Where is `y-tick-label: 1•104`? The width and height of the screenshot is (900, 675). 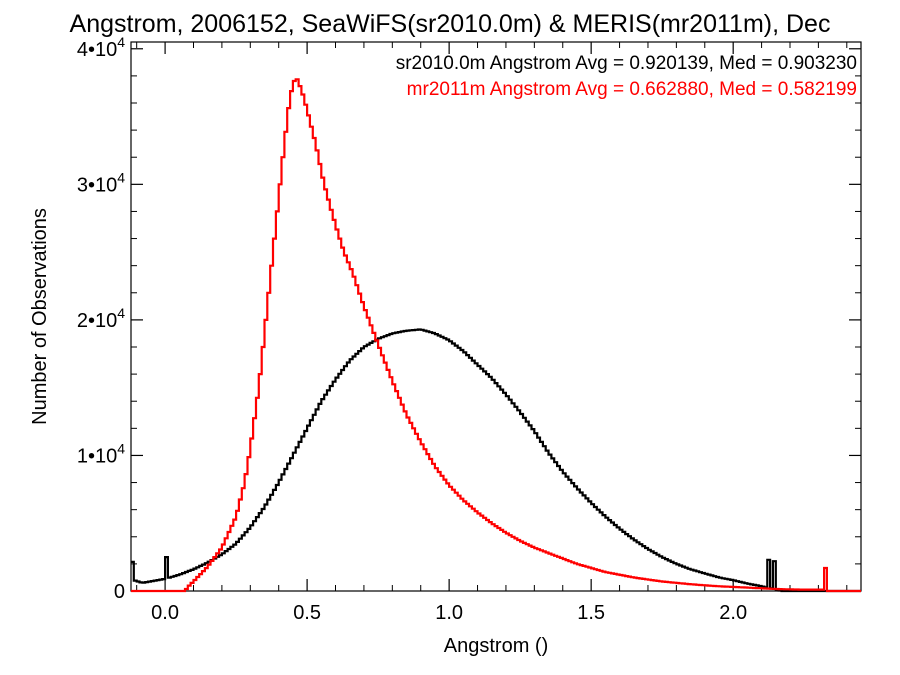 y-tick-label: 1•104 is located at coordinates (101, 453).